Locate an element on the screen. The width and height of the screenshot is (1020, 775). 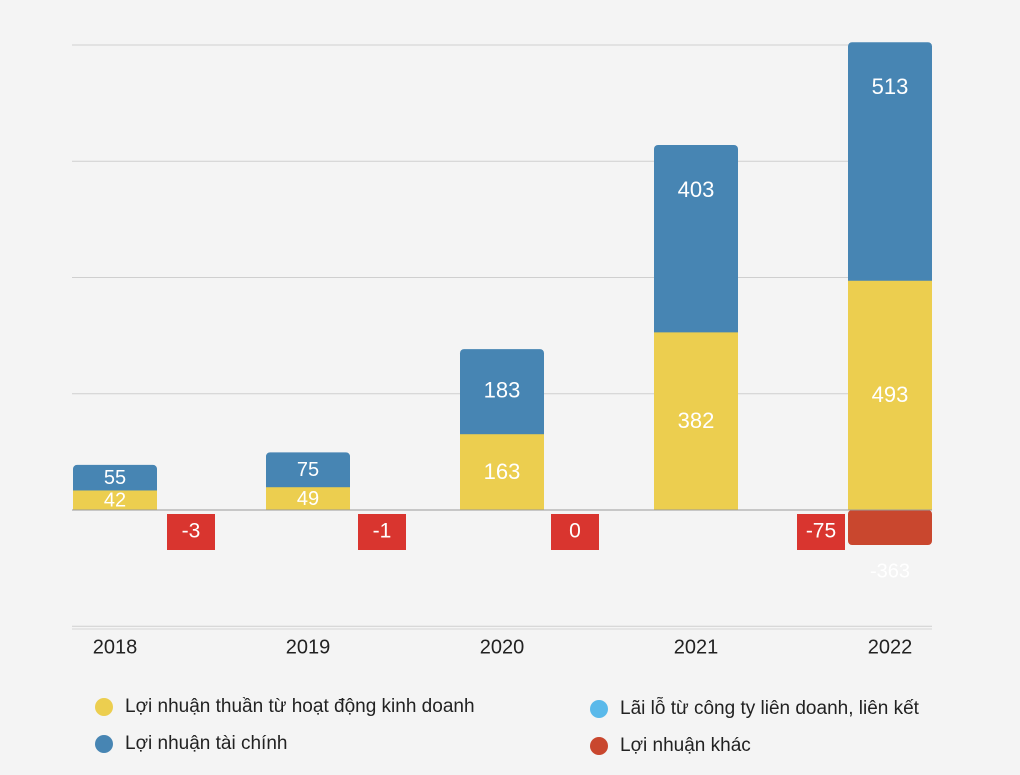
bar-other-2018 is located at coordinates (191, 532).